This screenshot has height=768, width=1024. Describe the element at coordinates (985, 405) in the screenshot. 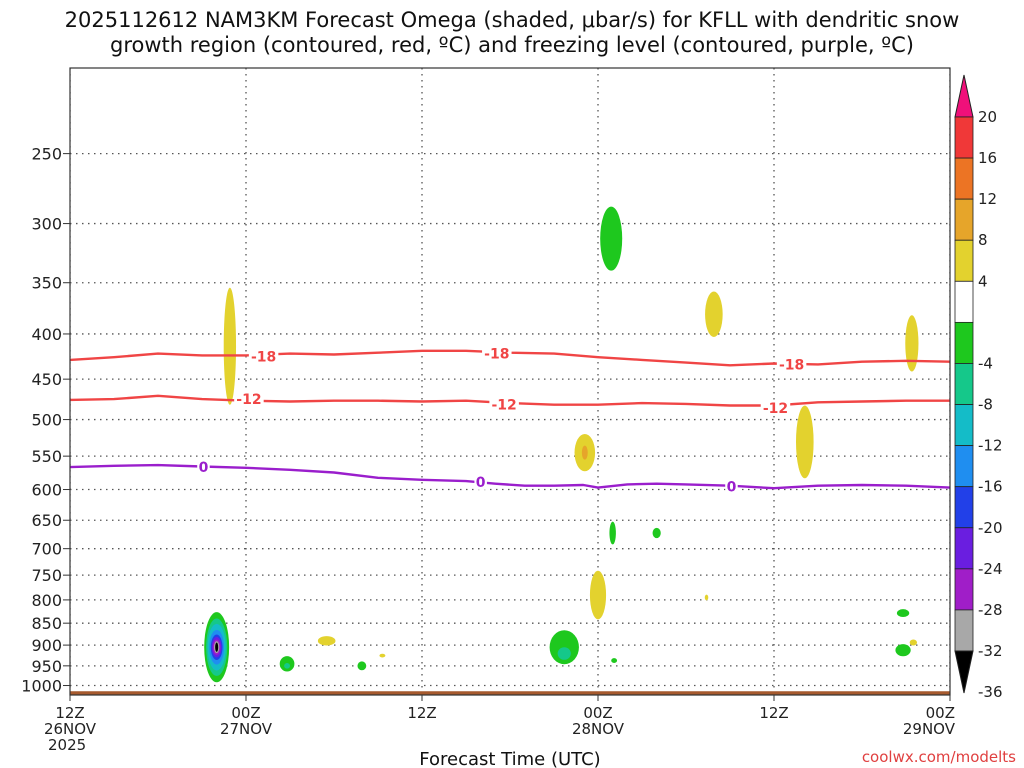

I see `colorbar-label-6: -8` at that location.